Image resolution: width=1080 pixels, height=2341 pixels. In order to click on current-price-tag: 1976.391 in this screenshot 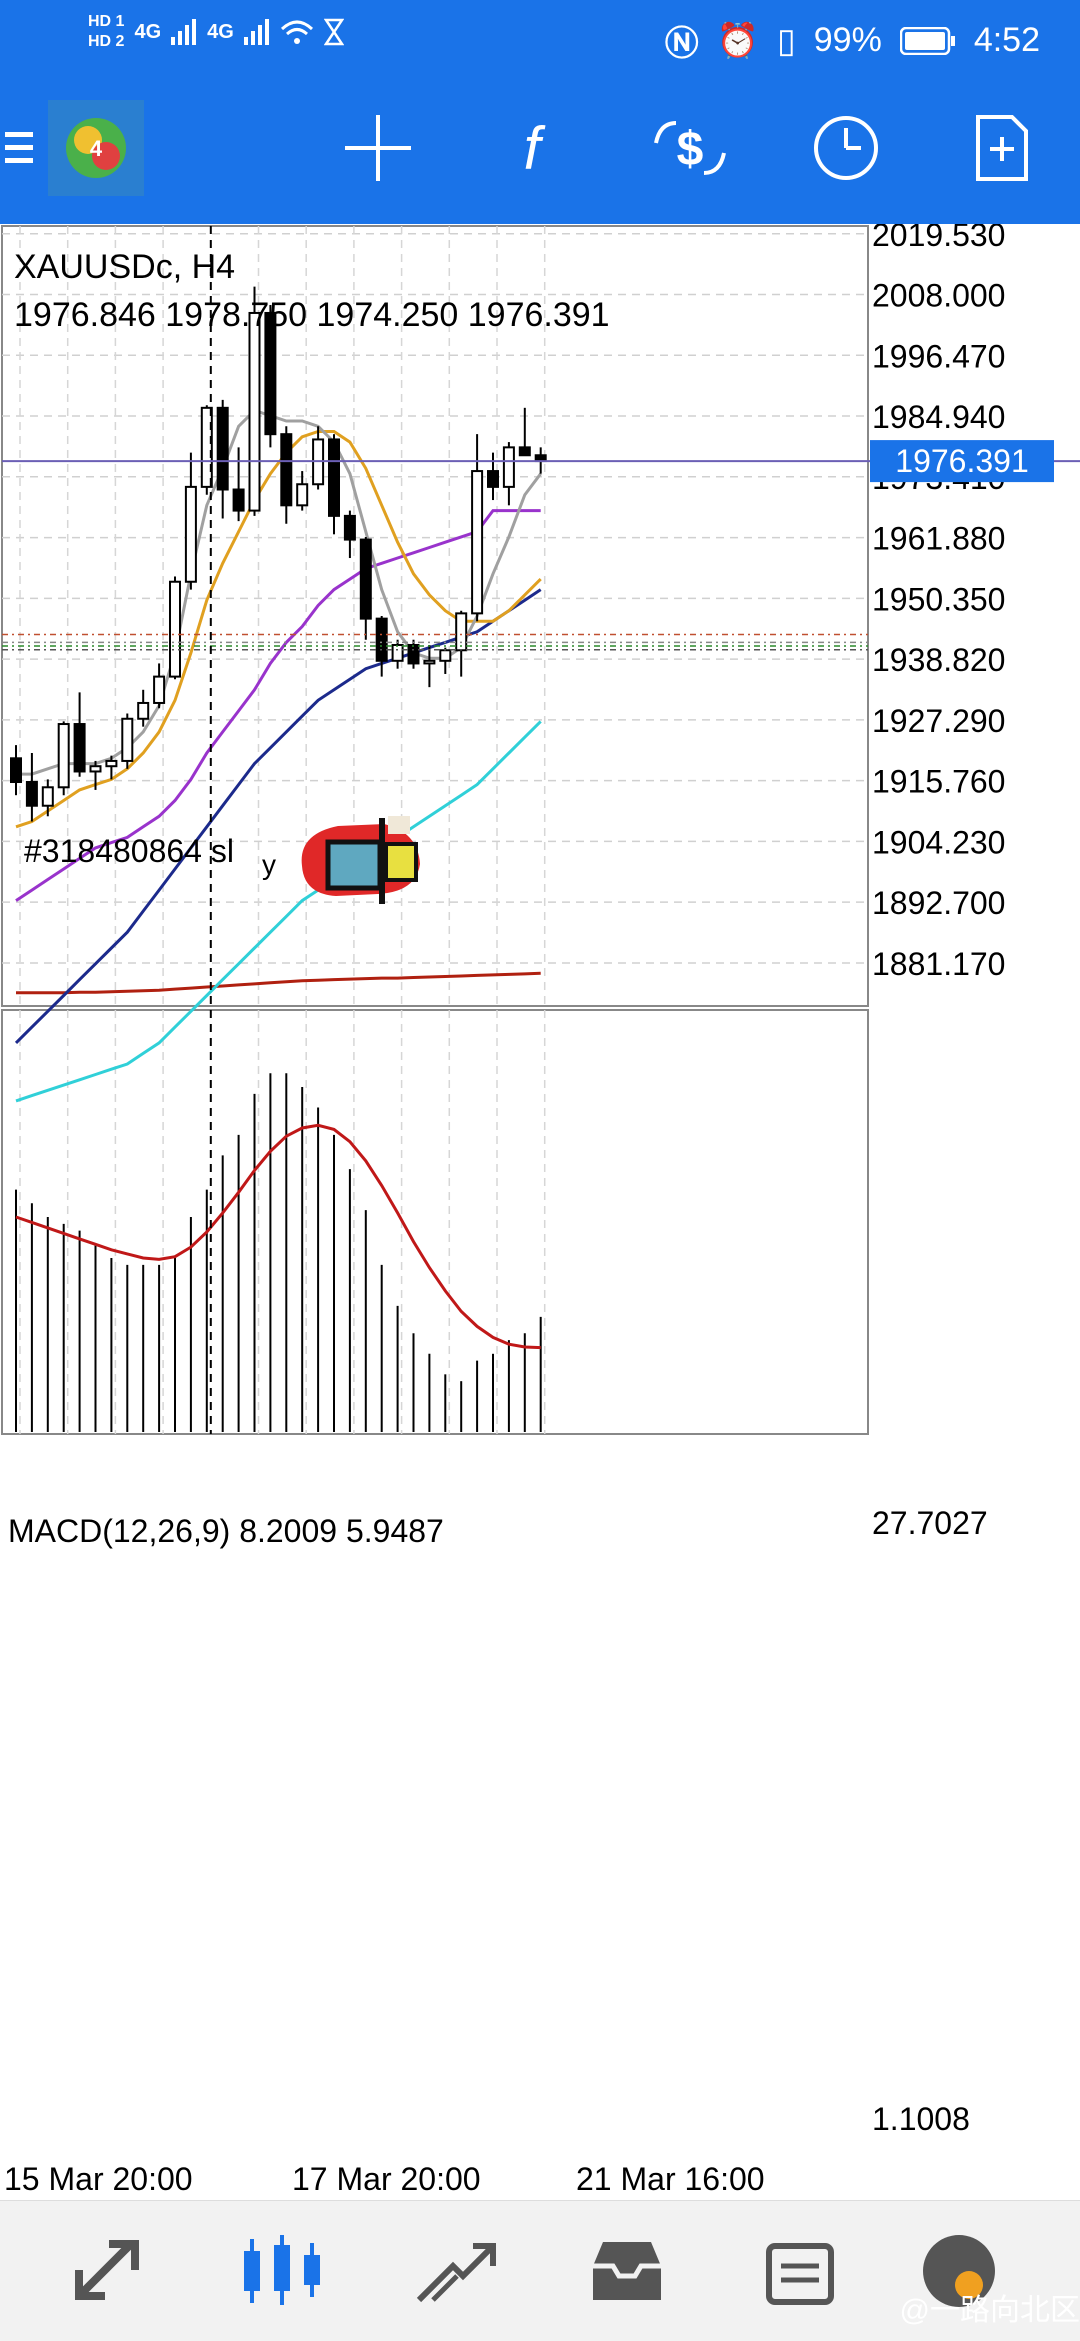, I will do `click(962, 461)`.